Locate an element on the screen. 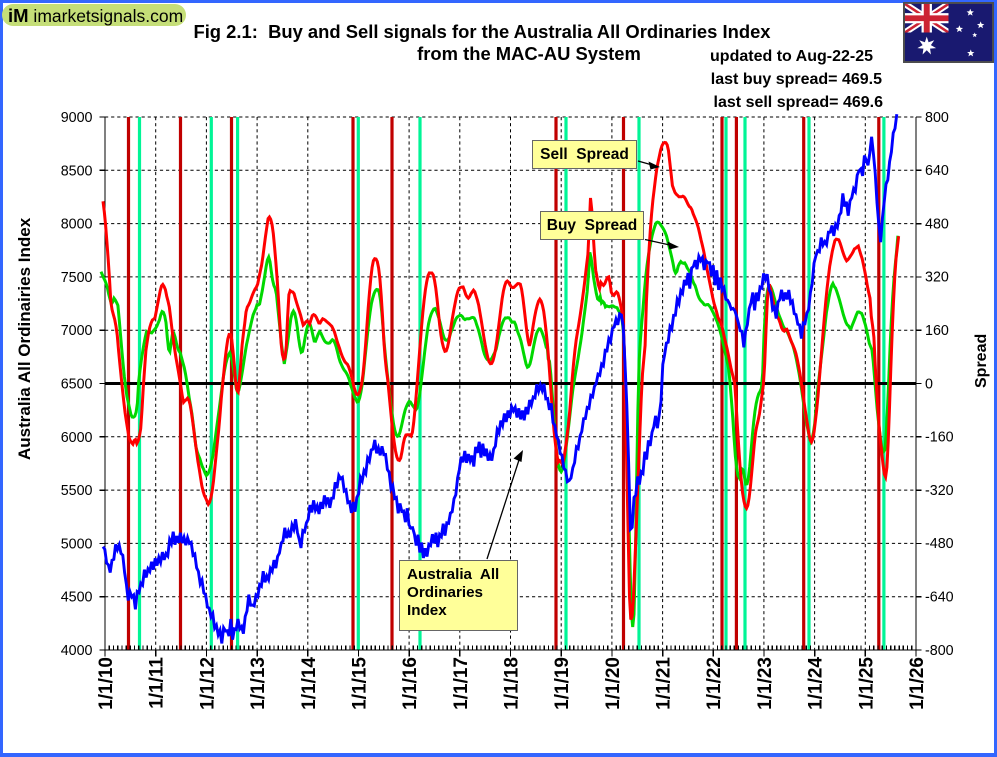 Image resolution: width=997 pixels, height=757 pixels. svg-text: 1/1/18 is located at coordinates (512, 683).